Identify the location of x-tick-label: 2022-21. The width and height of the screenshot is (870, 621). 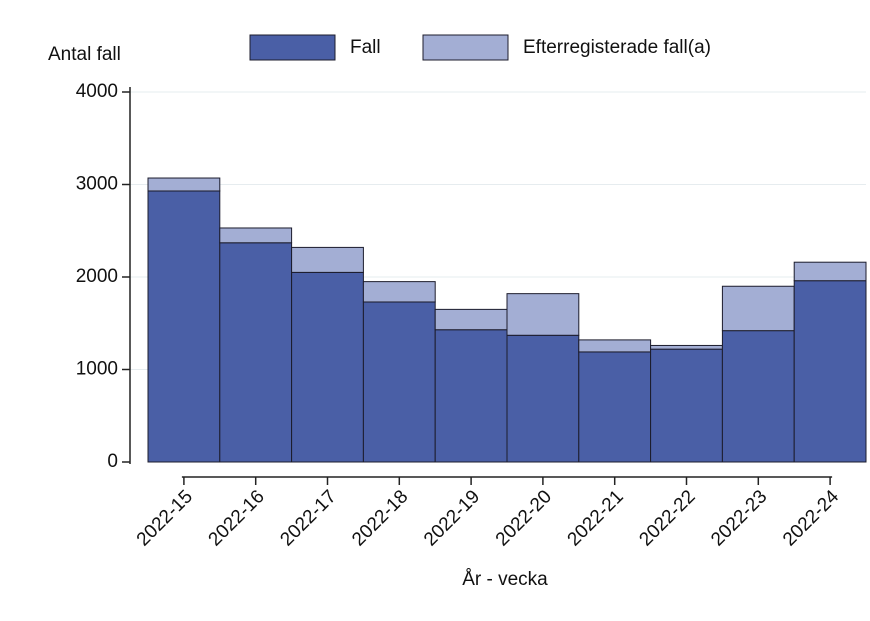
(596, 518).